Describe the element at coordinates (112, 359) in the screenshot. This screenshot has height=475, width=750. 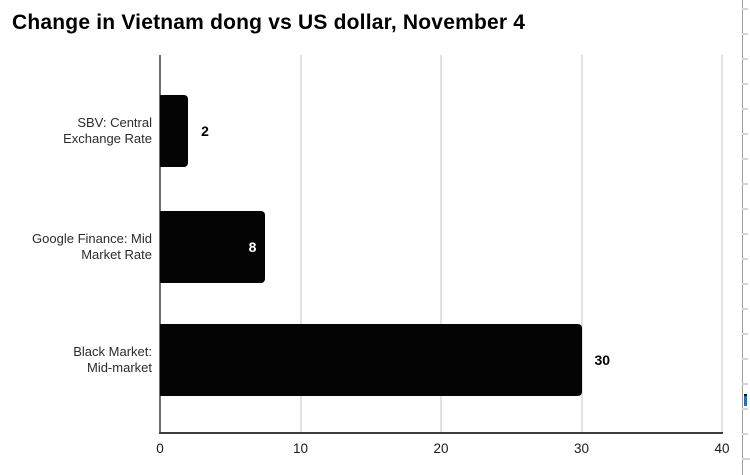
I see `category-label: Black Market: Mid-market` at that location.